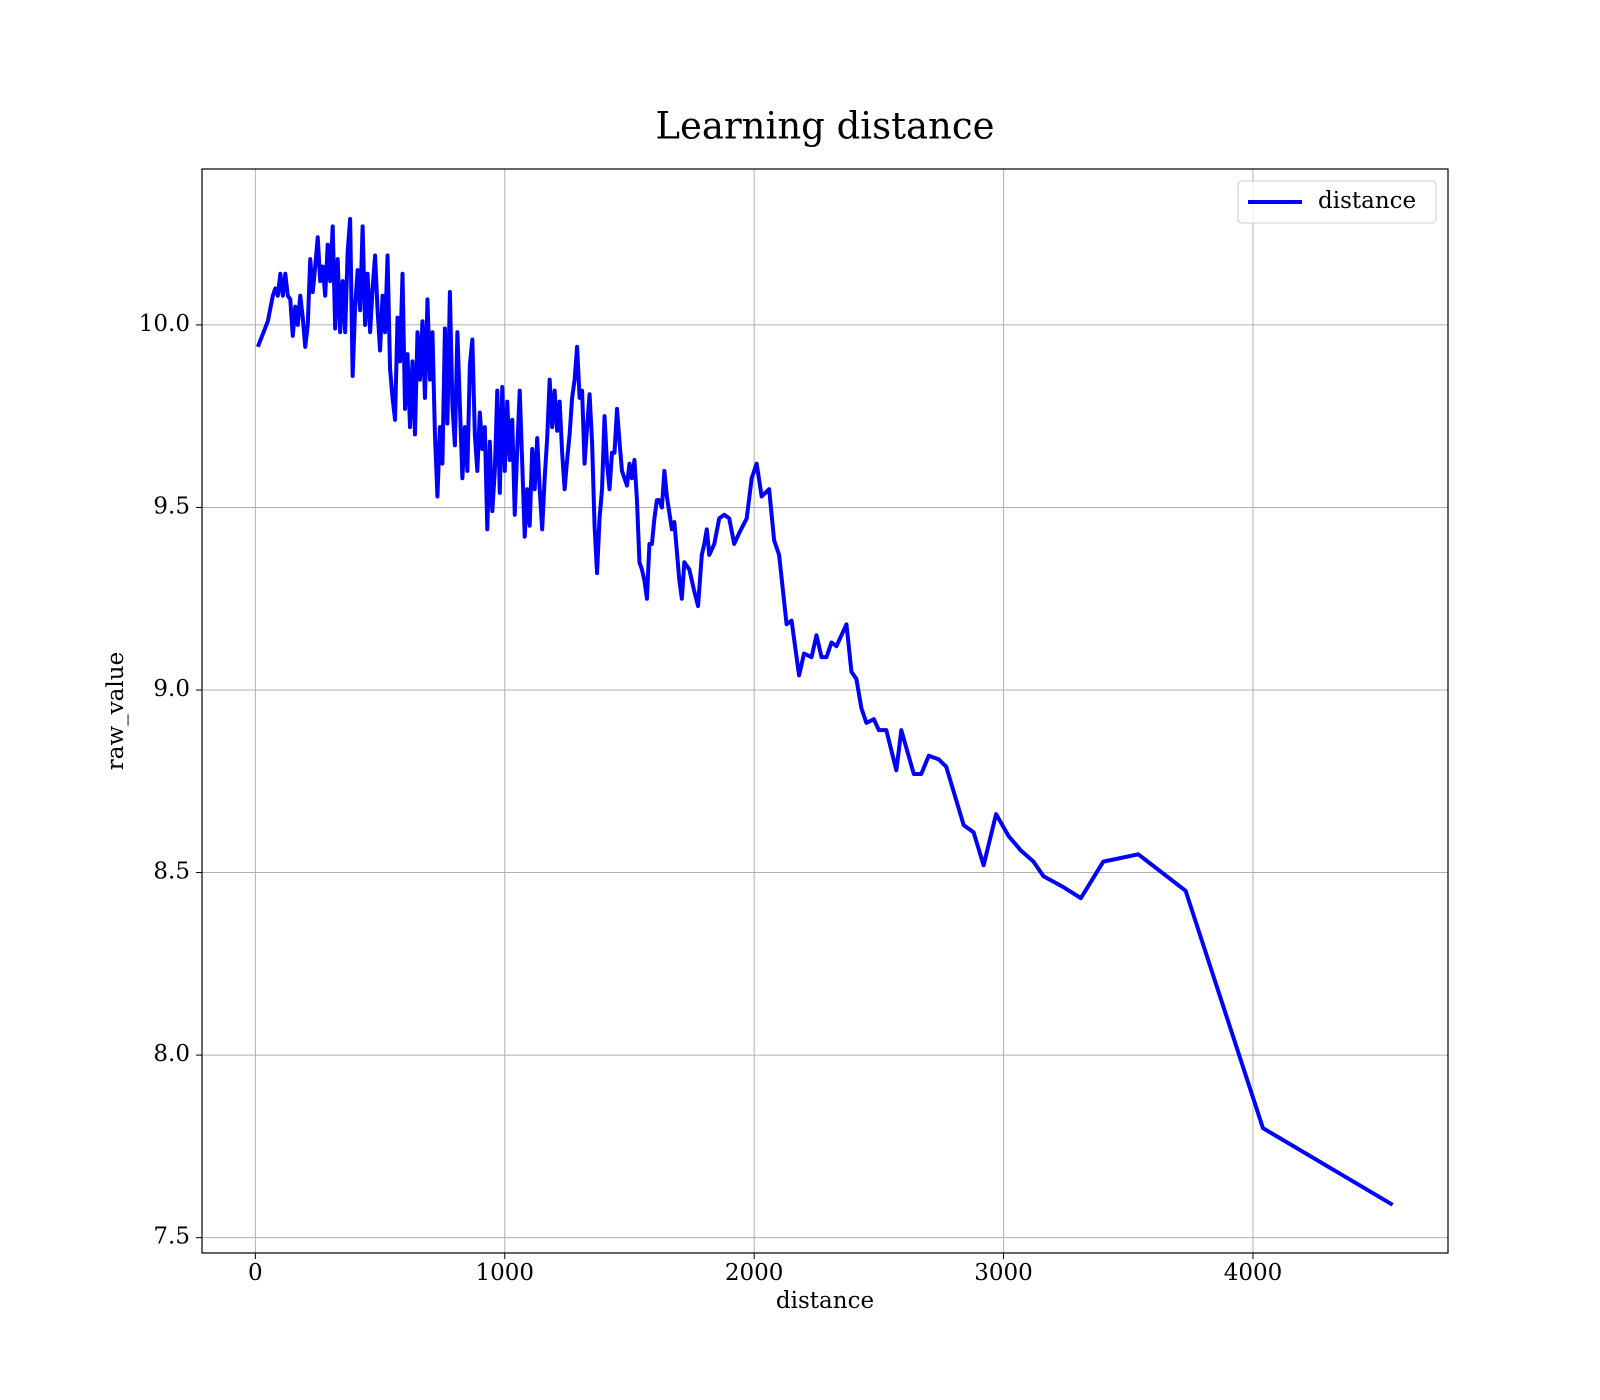 The image size is (1600, 1400). What do you see at coordinates (171, 506) in the screenshot?
I see `y-tick-label: 9.5` at bounding box center [171, 506].